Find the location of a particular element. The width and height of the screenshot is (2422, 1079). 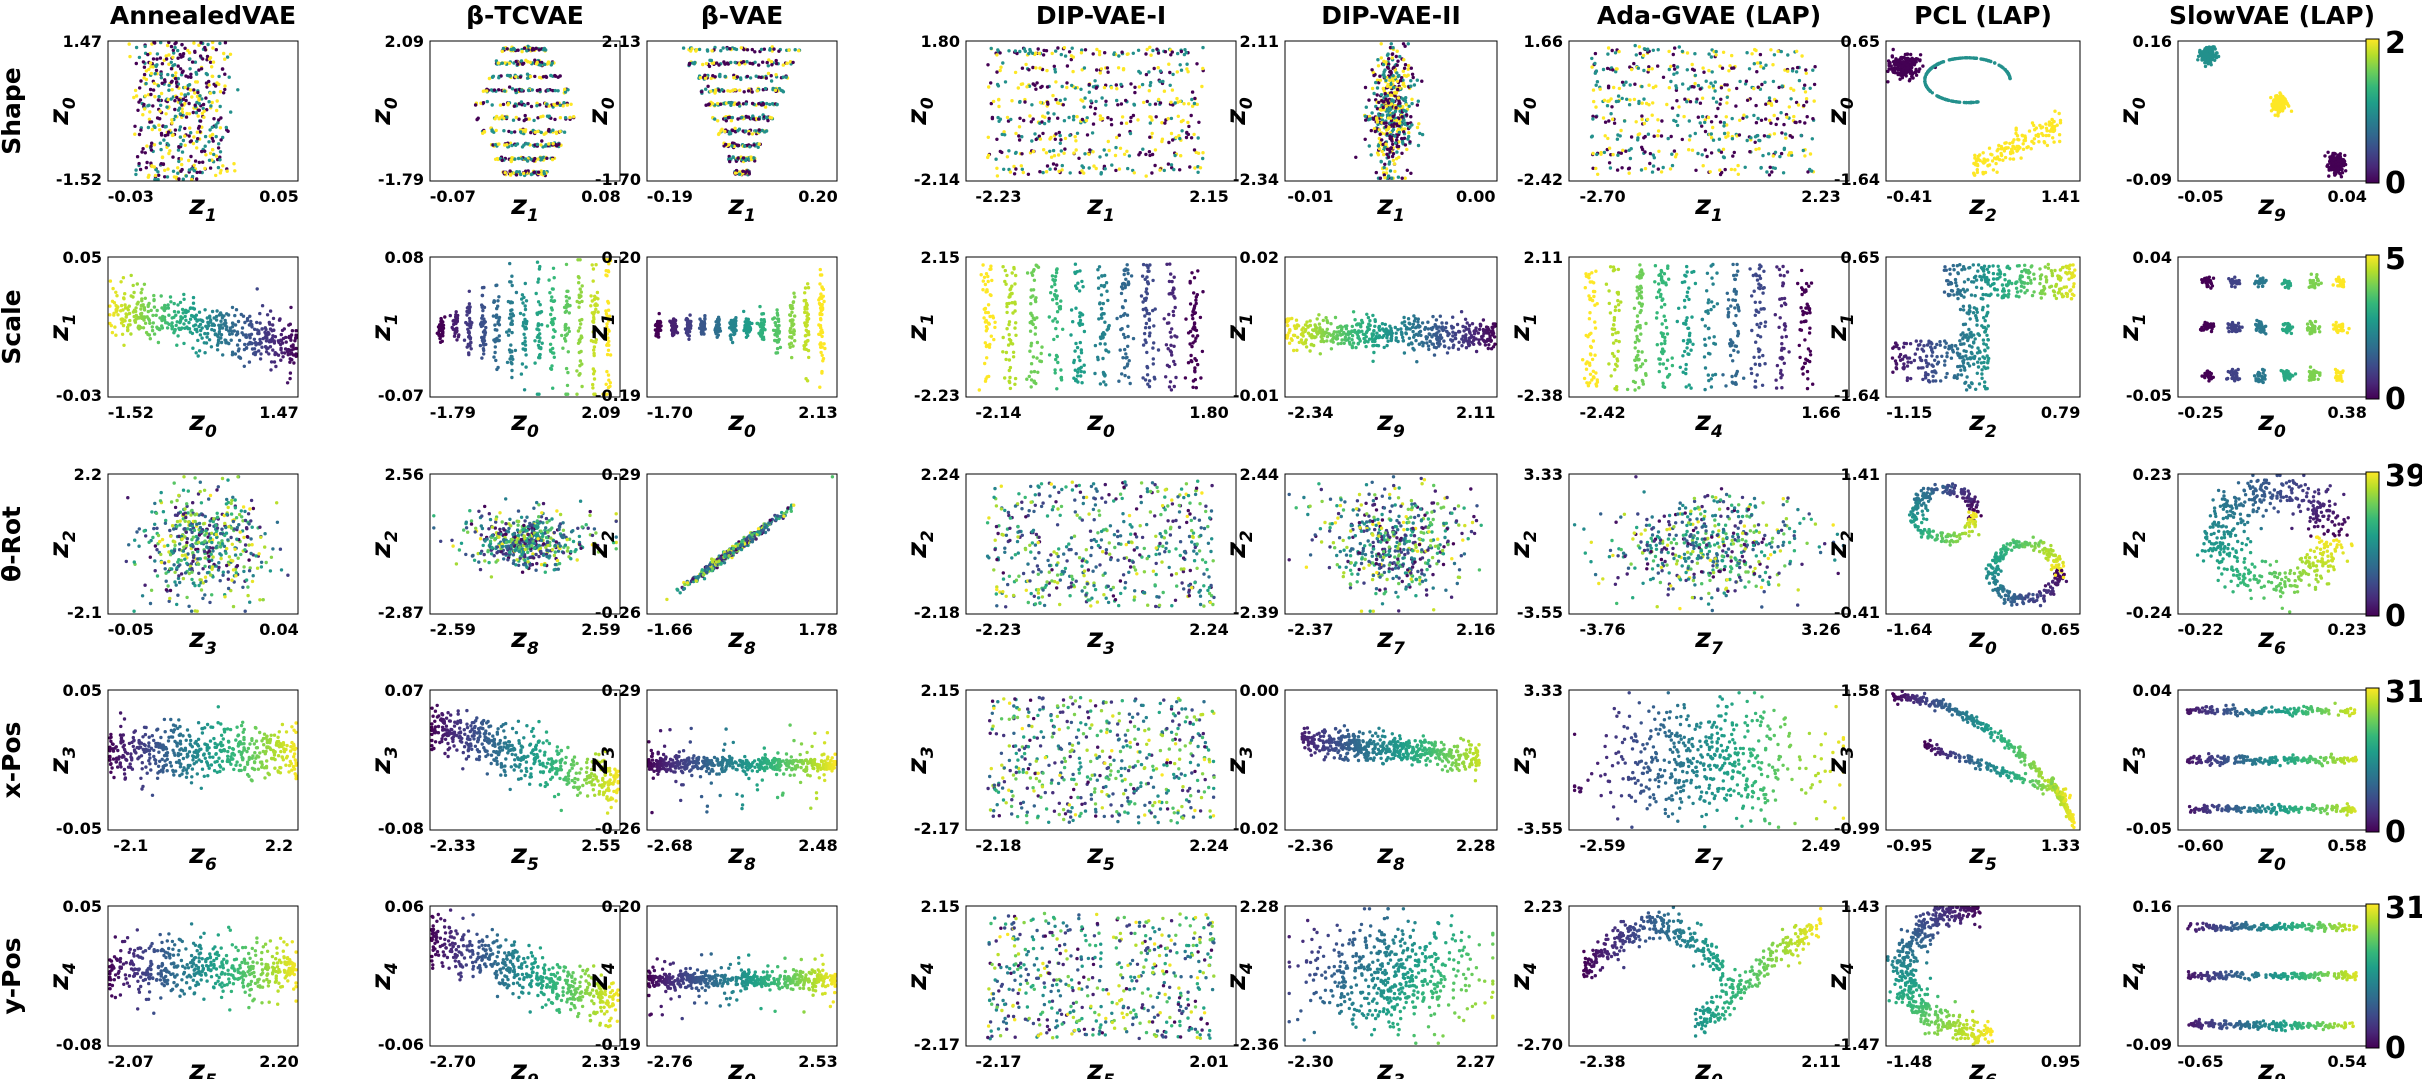

x-axis-label: z1 is located at coordinates (1390, 208).